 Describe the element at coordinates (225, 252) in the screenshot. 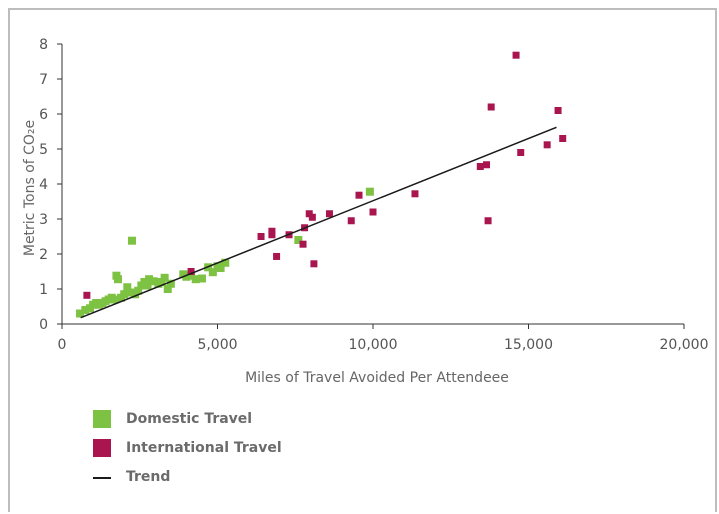

I see `domestic-points` at that location.